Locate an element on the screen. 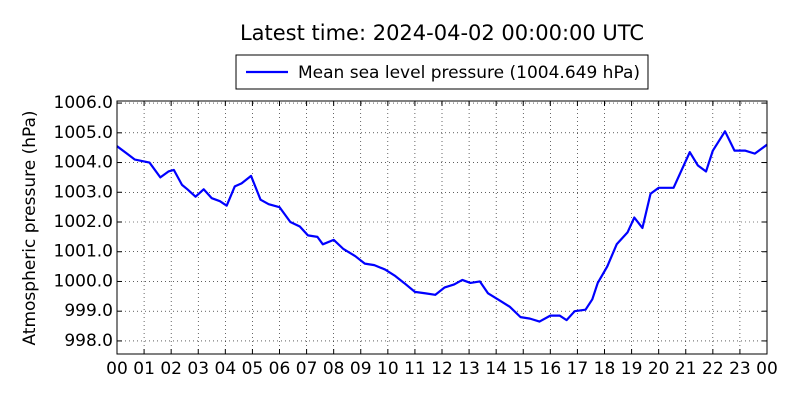  legend-box is located at coordinates (442, 72).